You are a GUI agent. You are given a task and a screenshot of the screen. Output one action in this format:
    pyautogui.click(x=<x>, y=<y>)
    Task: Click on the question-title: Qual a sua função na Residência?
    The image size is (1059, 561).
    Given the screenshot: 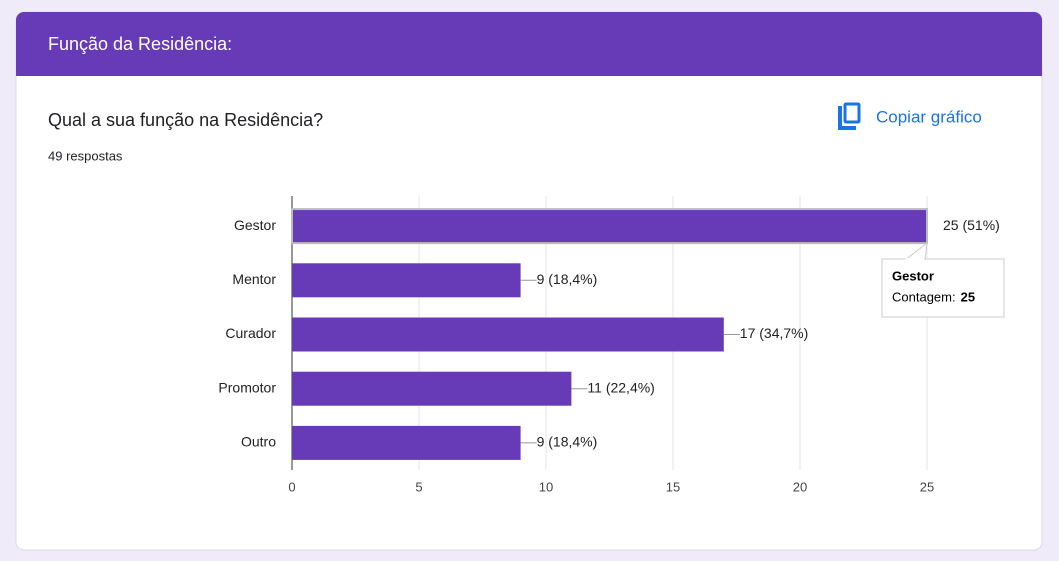 What is the action you would take?
    pyautogui.click(x=185, y=120)
    